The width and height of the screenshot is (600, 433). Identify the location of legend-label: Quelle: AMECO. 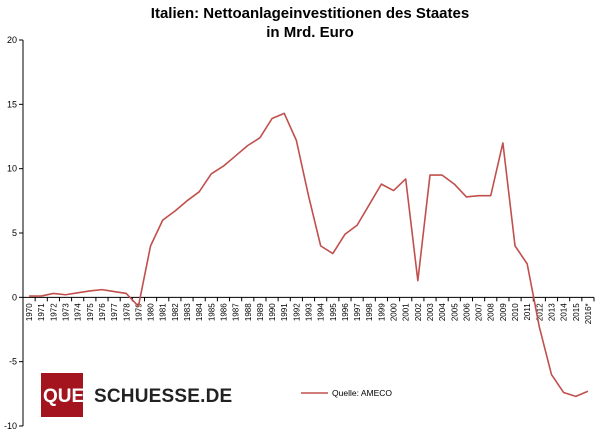
(362, 393).